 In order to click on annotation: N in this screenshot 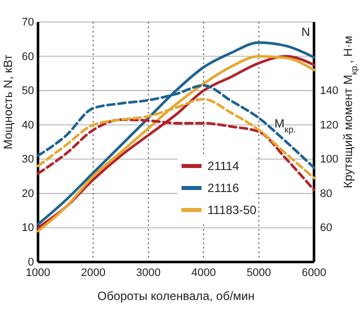, I will do `click(305, 32)`.